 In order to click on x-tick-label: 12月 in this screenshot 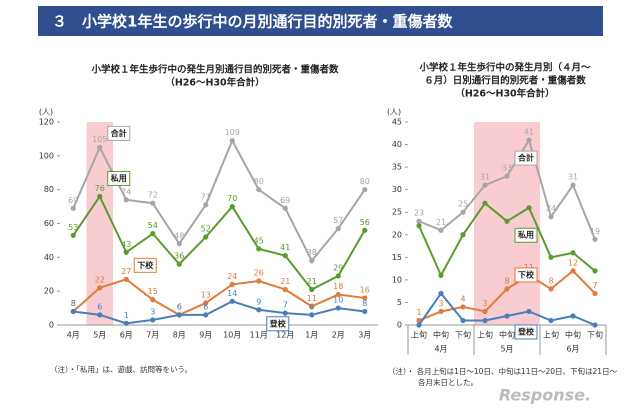, I will do `click(285, 335)`.